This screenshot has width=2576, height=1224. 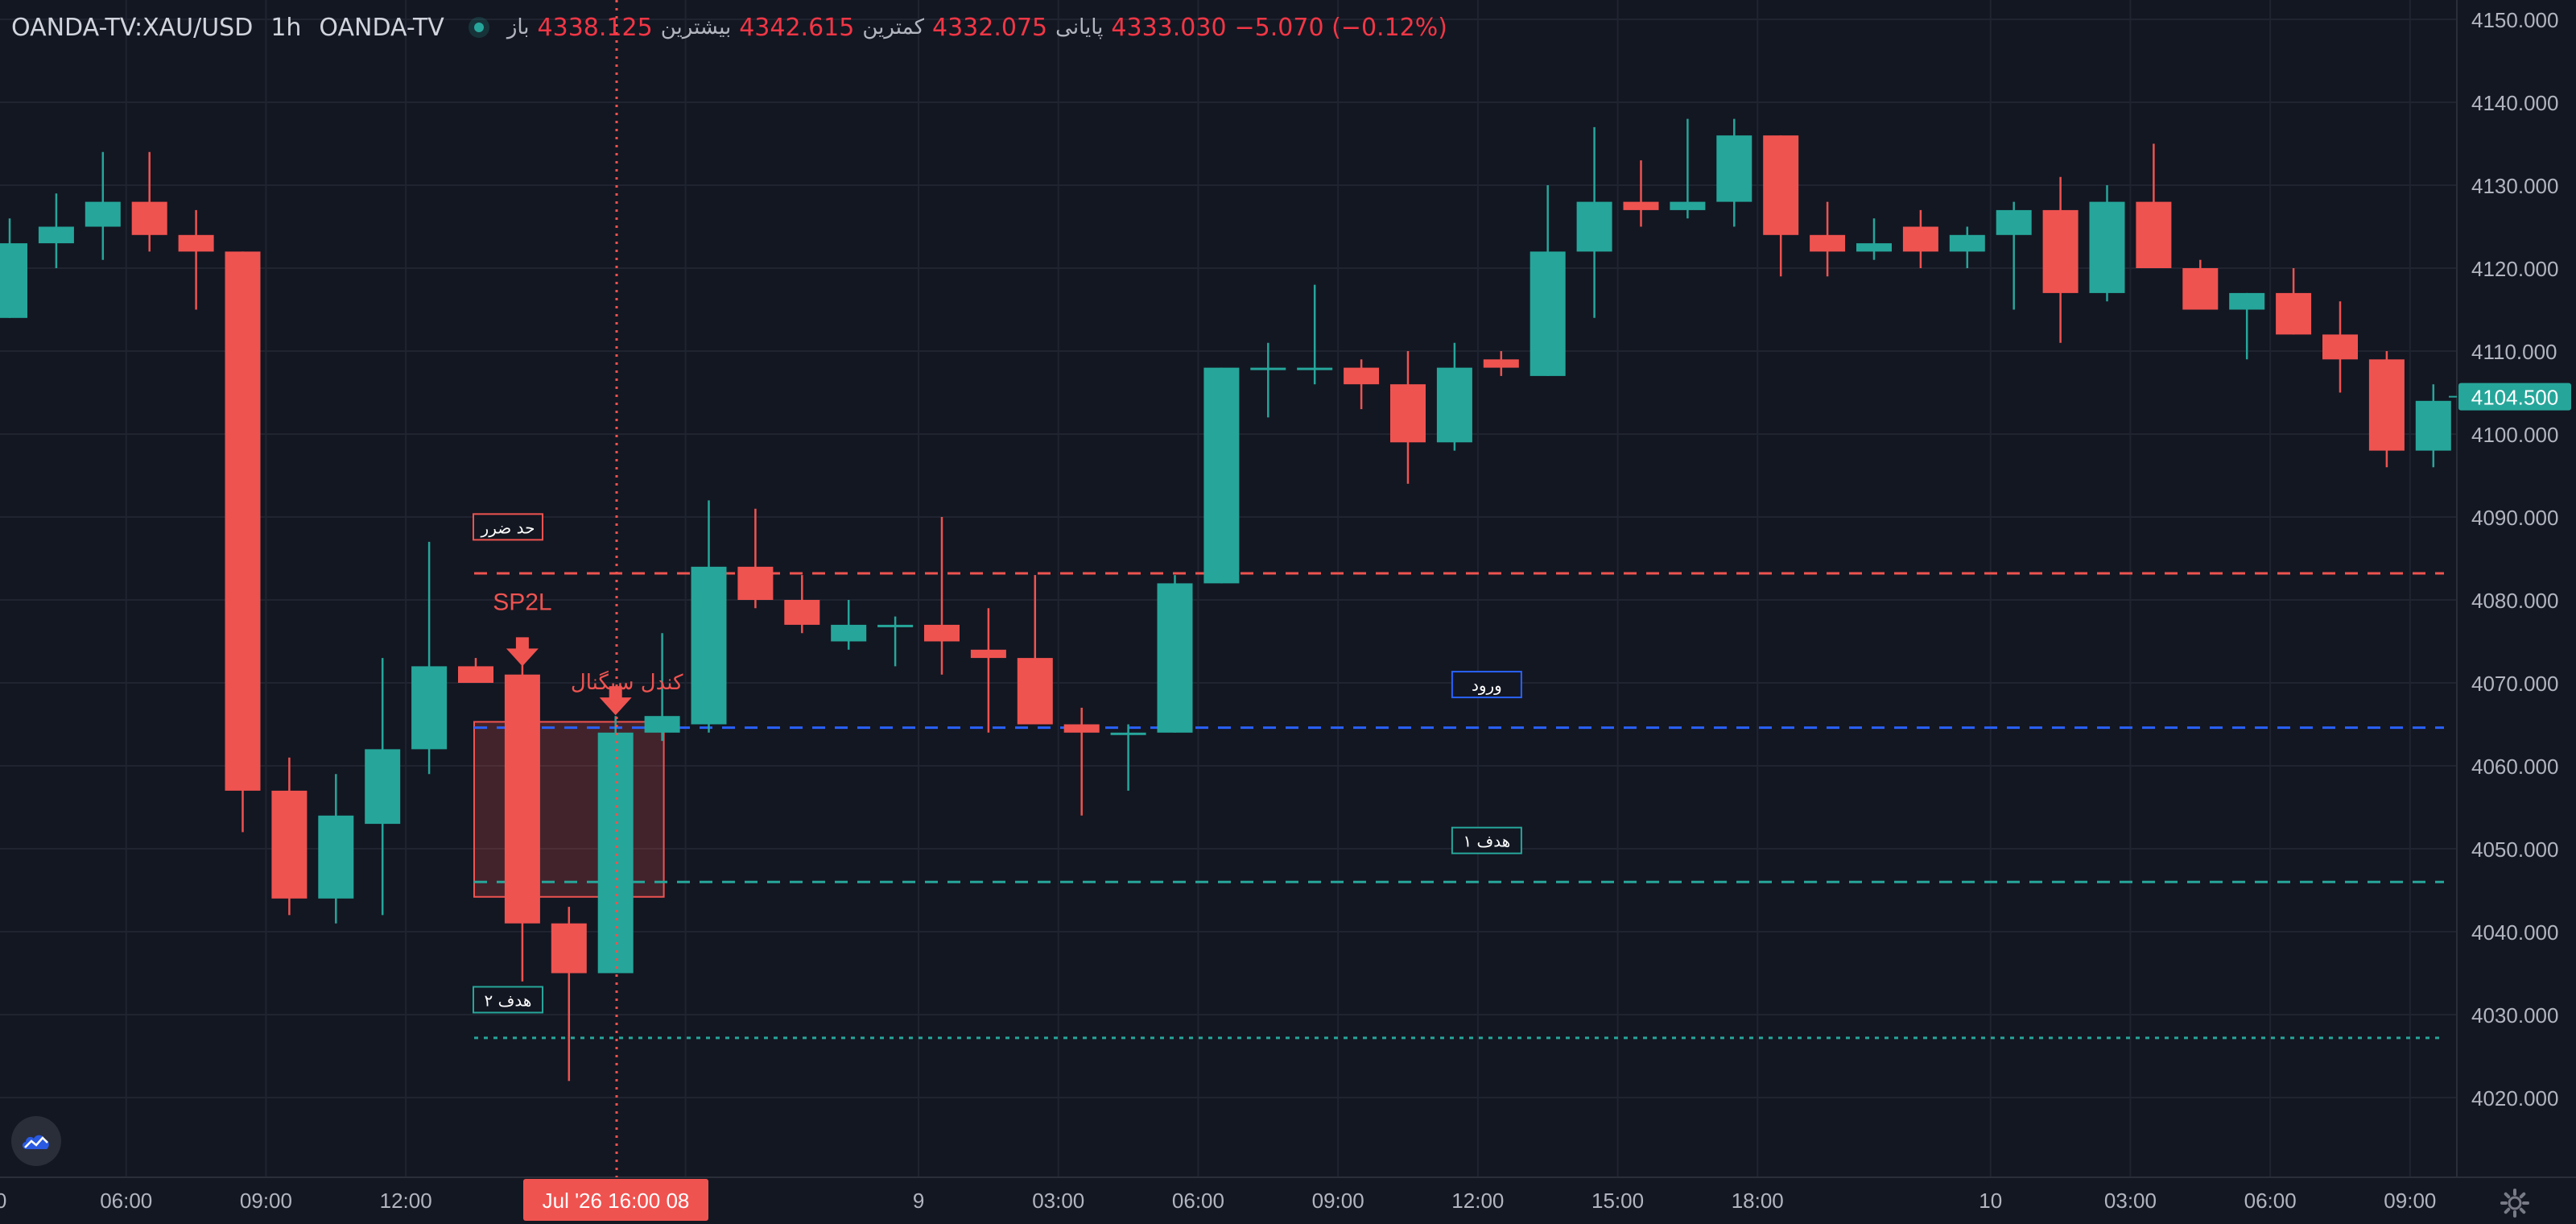 What do you see at coordinates (2514, 767) in the screenshot?
I see `price-tick-label: 4060.000` at bounding box center [2514, 767].